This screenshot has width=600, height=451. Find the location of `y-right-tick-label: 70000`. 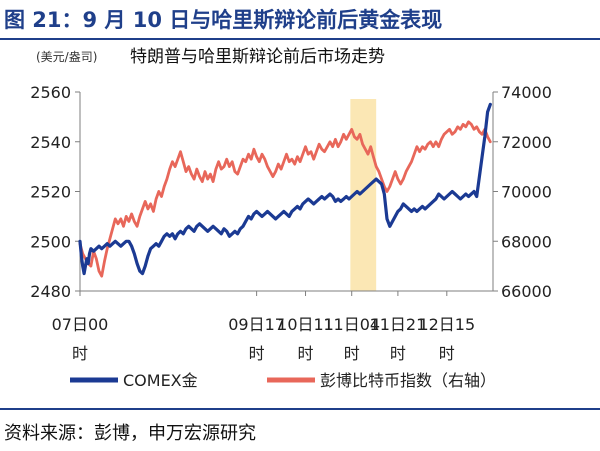

y-right-tick-label: 70000 is located at coordinates (526, 192).